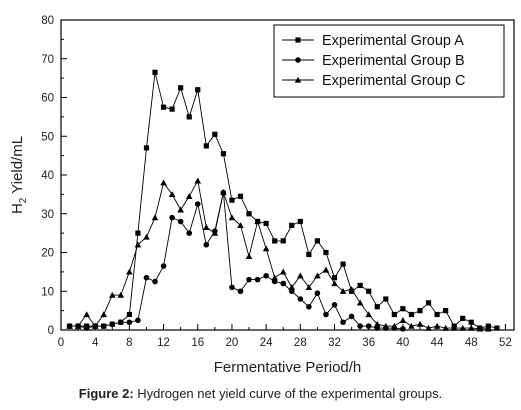 Image resolution: width=521 pixels, height=410 pixels. Describe the element at coordinates (19, 175) in the screenshot. I see `y-axis-title: H2 Yield/mL` at that location.